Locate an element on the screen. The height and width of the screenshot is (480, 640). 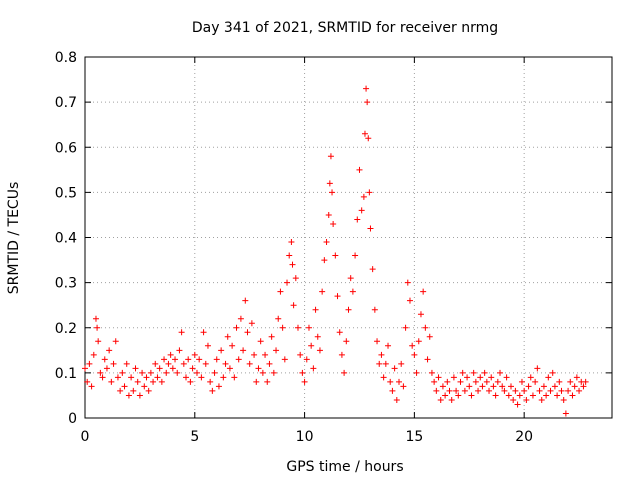
y-tick-label: 0.4 is located at coordinates (66, 239).